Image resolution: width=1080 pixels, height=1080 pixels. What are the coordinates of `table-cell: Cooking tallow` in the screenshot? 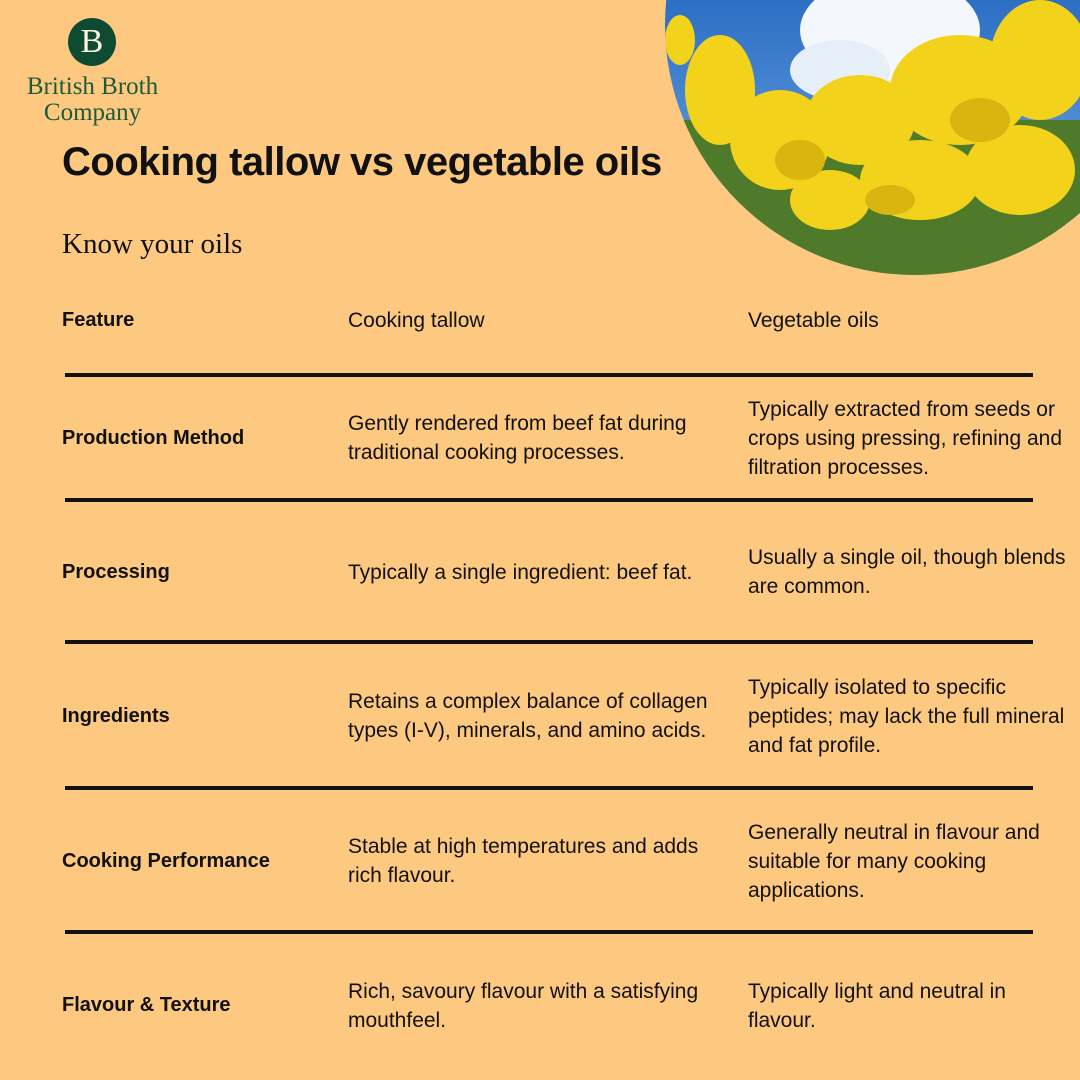 It's located at (416, 320).